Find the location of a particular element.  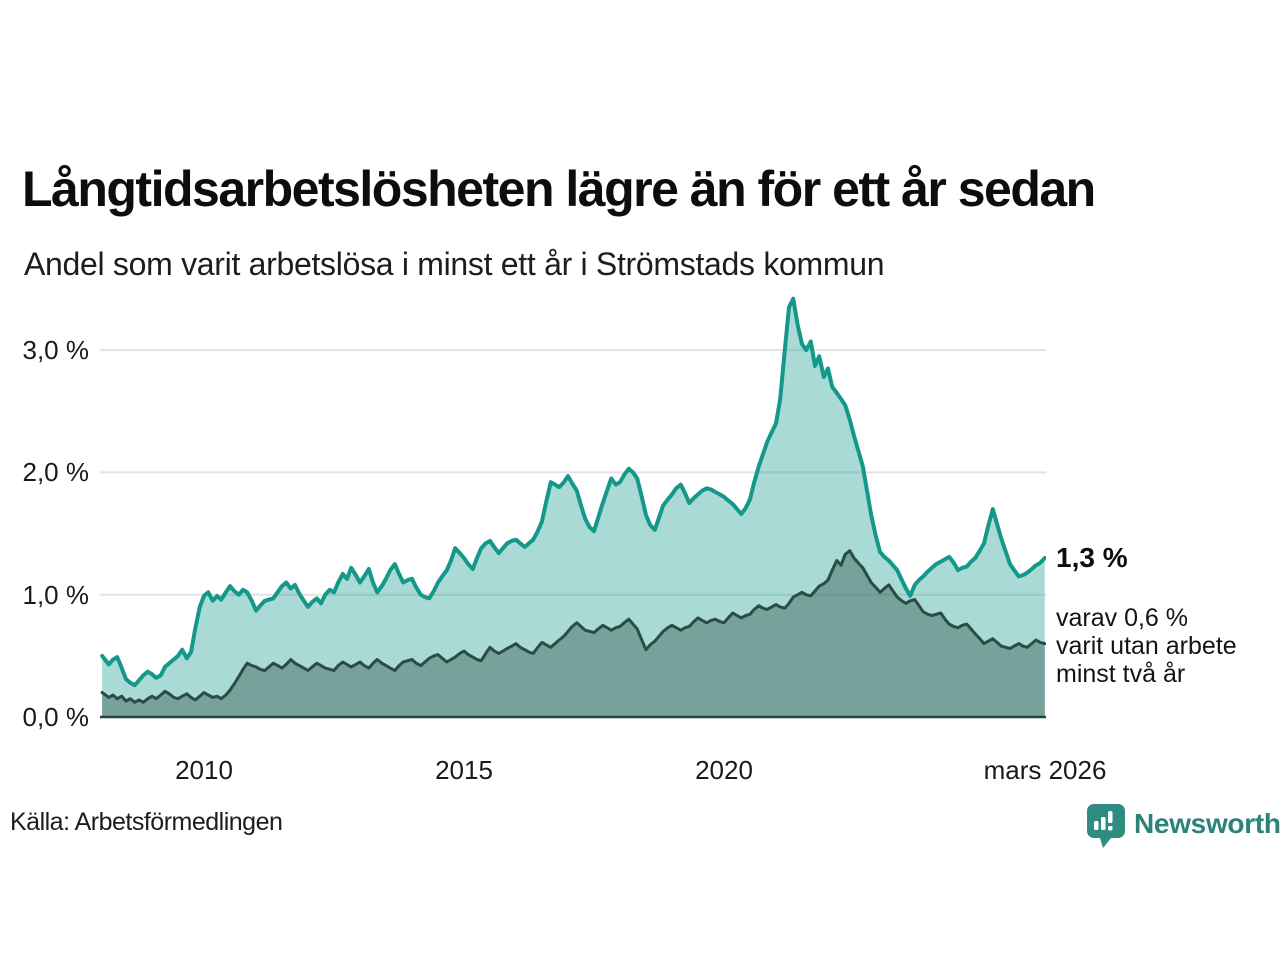

source-label: Källa: Arbetsförmedlingen is located at coordinates (146, 822).